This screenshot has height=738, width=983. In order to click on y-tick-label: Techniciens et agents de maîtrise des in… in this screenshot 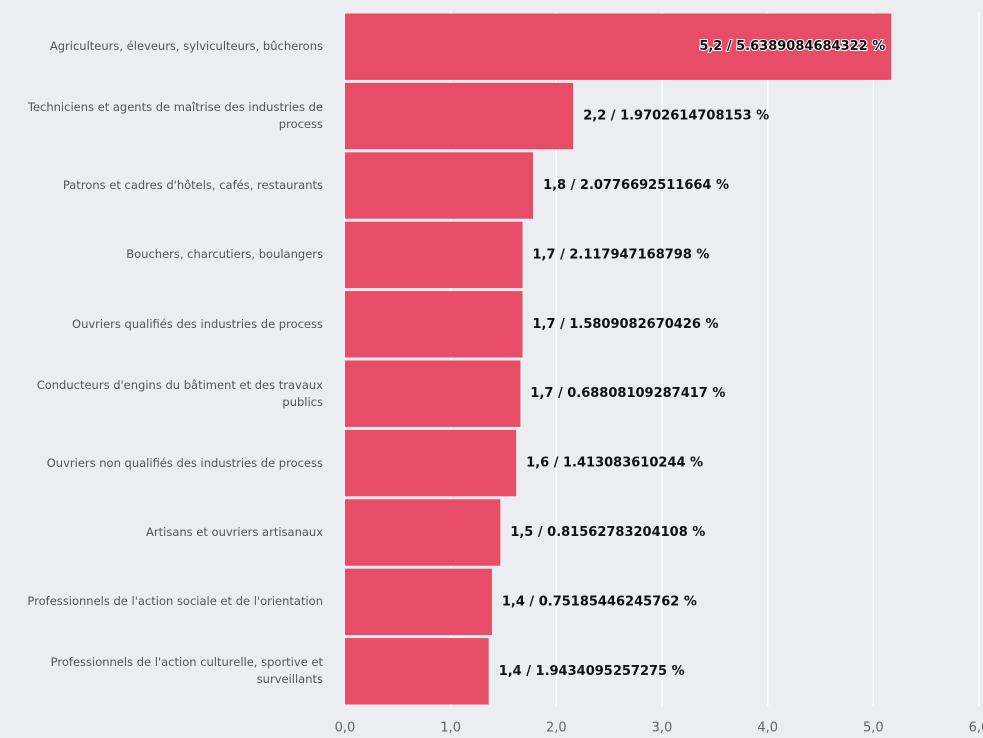, I will do `click(175, 116)`.